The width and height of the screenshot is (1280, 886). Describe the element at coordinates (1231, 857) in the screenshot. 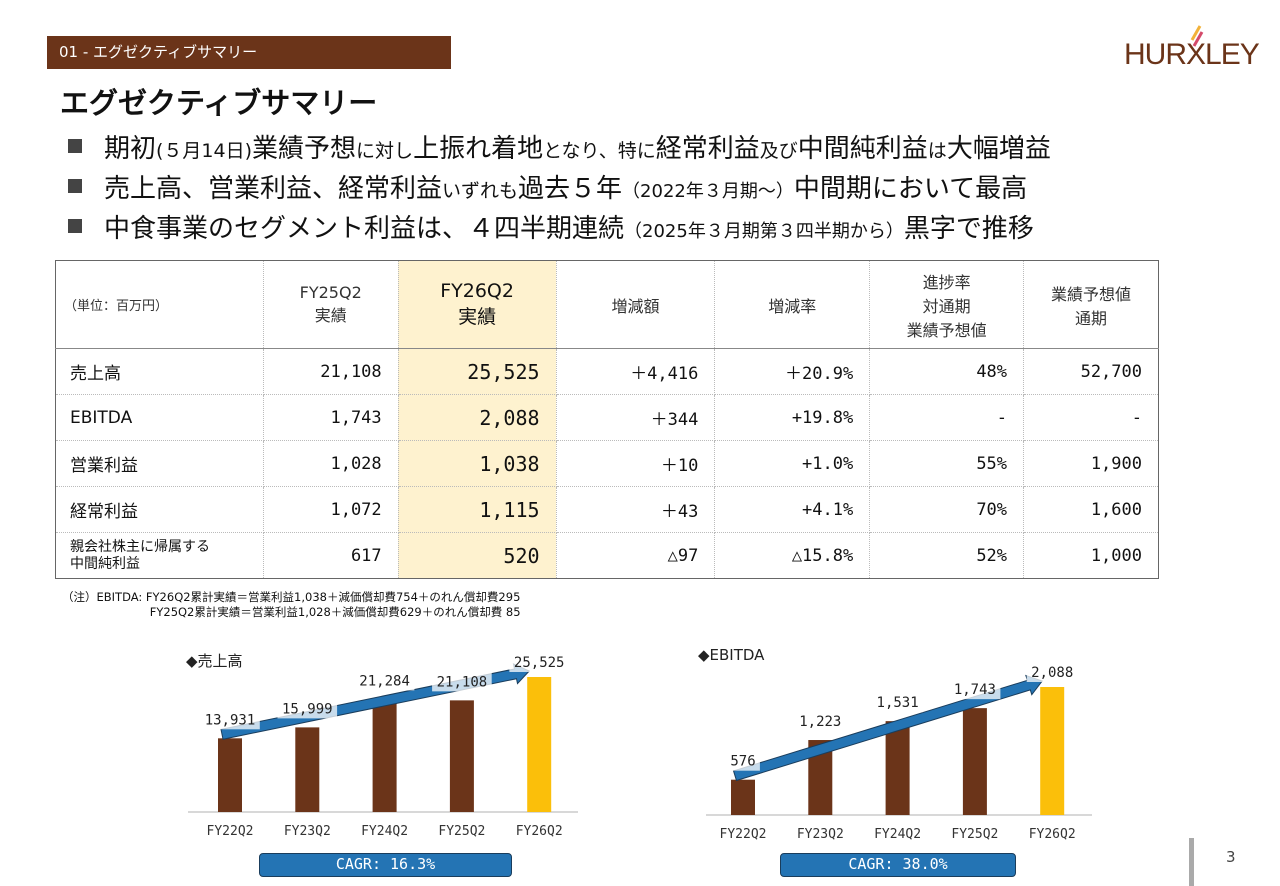

I see `page-number: 3` at that location.